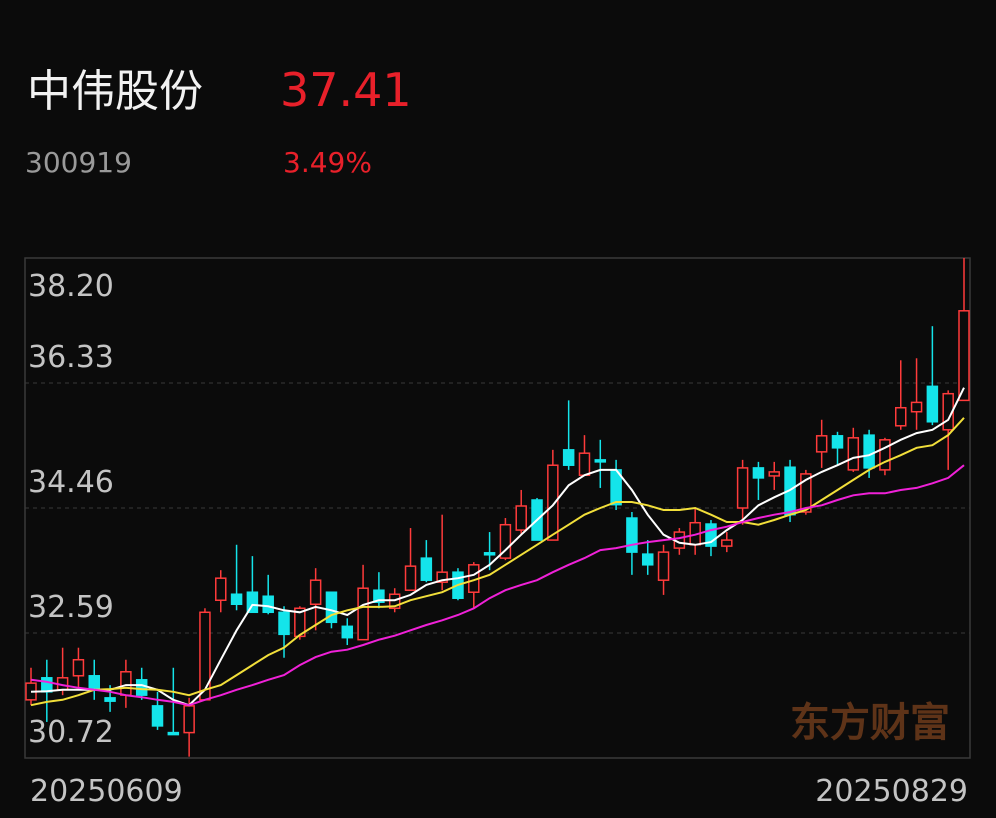 The height and width of the screenshot is (818, 996). Describe the element at coordinates (71, 286) in the screenshot. I see `y-tick-label: 38.20` at that location.